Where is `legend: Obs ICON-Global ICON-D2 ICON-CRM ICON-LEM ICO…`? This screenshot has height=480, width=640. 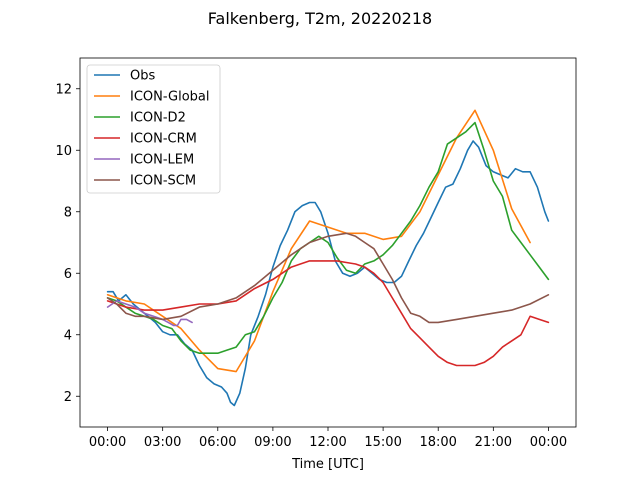 legend: Obs ICON-Global ICON-D2 ICON-CRM ICON-LEM ICO… is located at coordinates (153, 129).